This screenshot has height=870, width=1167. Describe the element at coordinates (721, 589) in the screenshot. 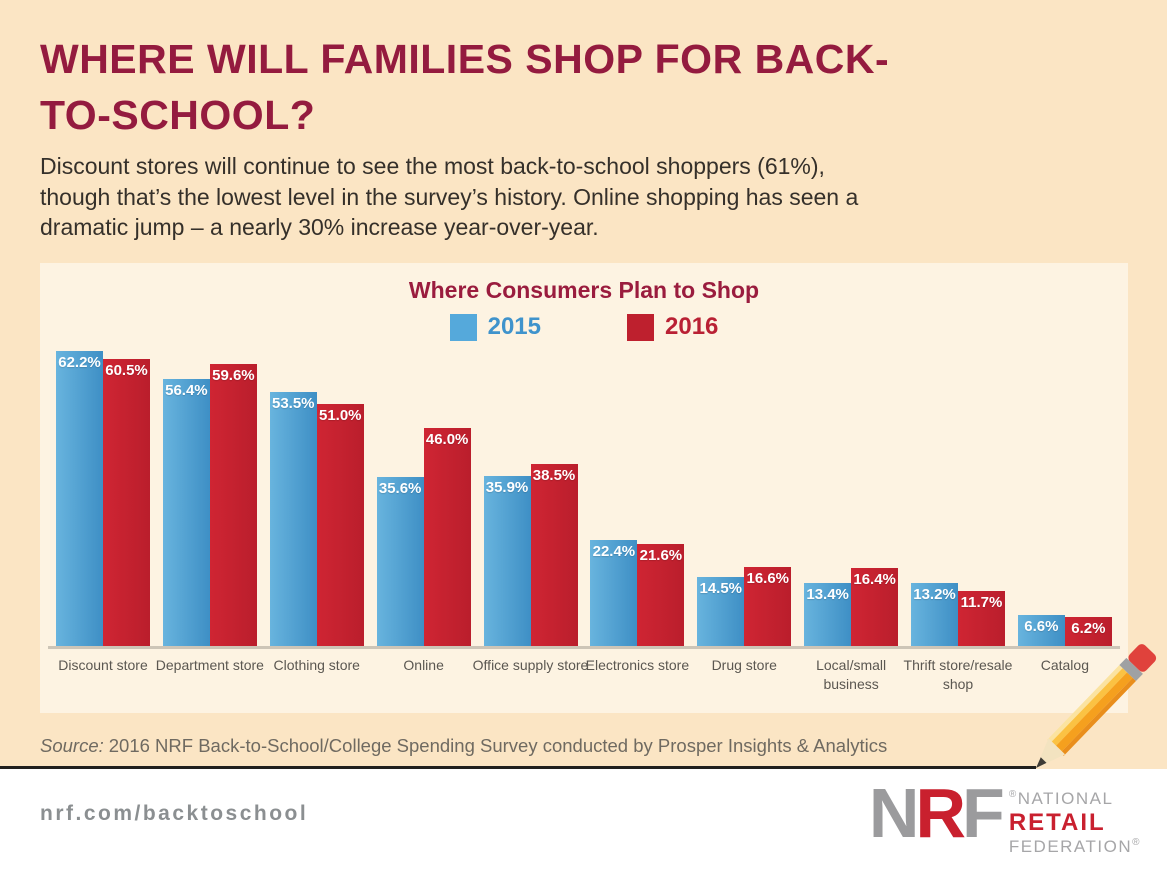

I see `bar-value-label: 14.5%` at that location.